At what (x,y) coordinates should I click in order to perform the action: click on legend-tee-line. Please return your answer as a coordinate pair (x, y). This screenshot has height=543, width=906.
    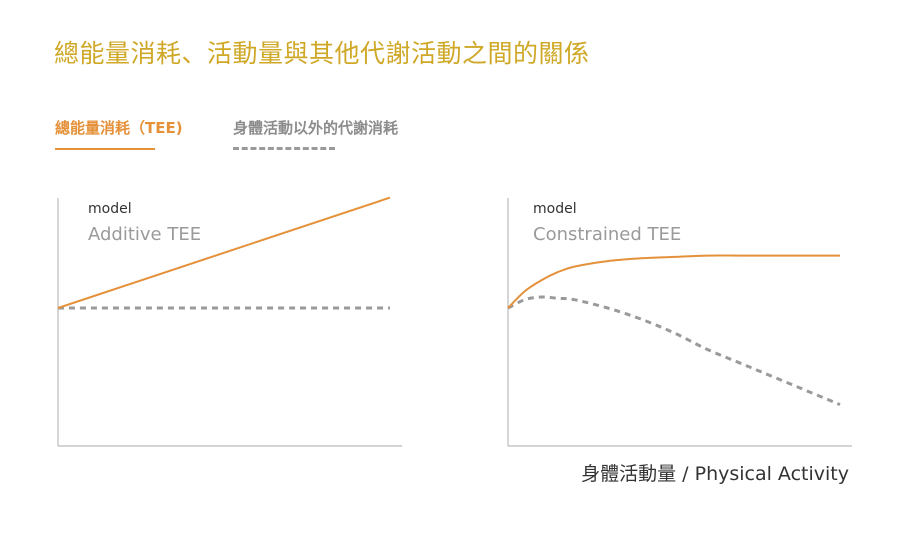
    Looking at the image, I should click on (105, 149).